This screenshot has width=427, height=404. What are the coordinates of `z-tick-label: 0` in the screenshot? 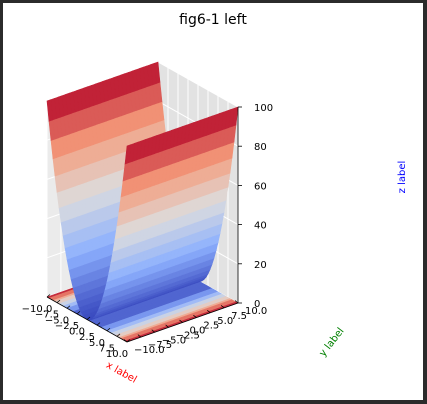 It's located at (257, 304).